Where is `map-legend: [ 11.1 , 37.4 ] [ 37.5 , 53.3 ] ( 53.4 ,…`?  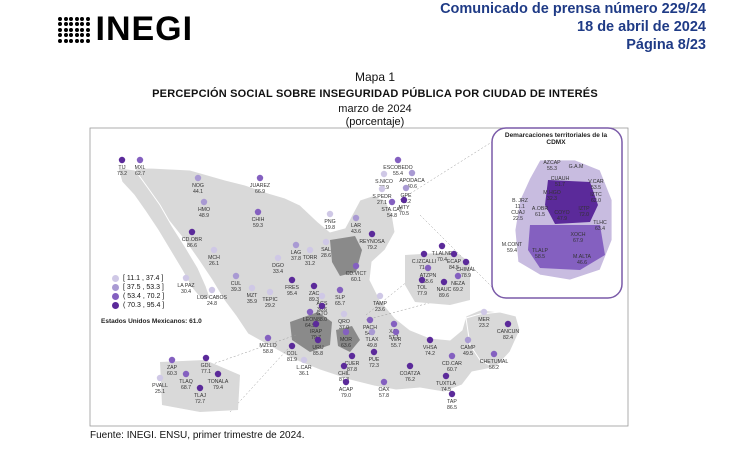
map-legend: [ 11.1 , 37.4 ] [ 37.5 , 53.3 ] ( 53.4 ,… is located at coordinates (138, 292).